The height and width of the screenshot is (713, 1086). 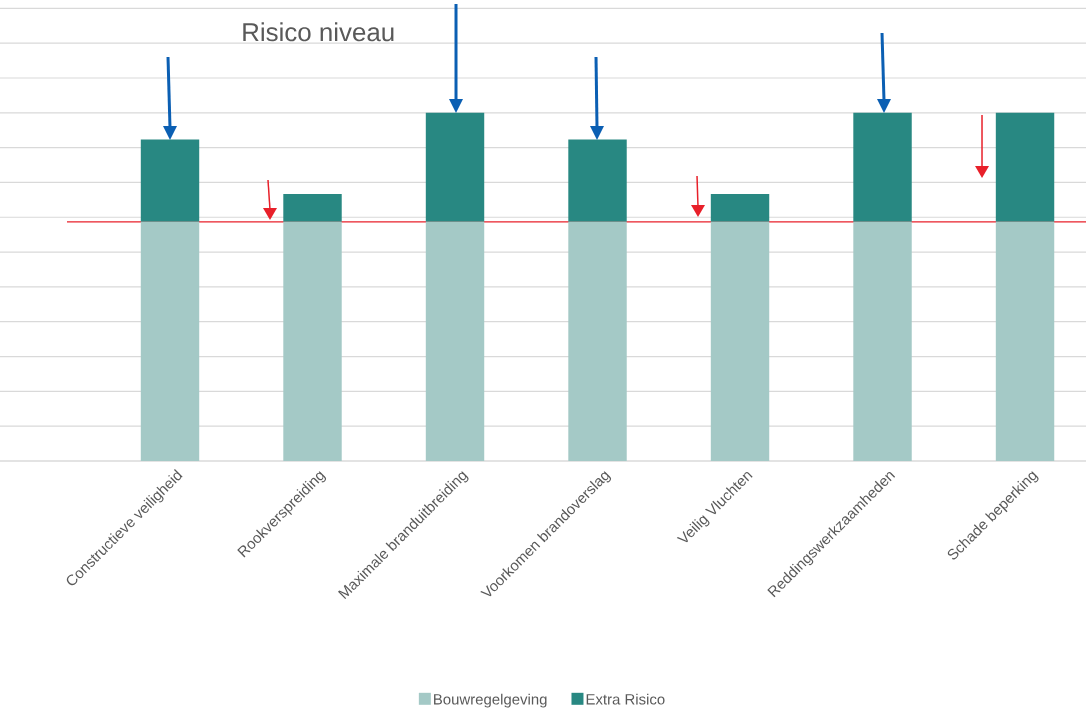 I want to click on chart-title: Risico niveau, so click(x=318, y=32).